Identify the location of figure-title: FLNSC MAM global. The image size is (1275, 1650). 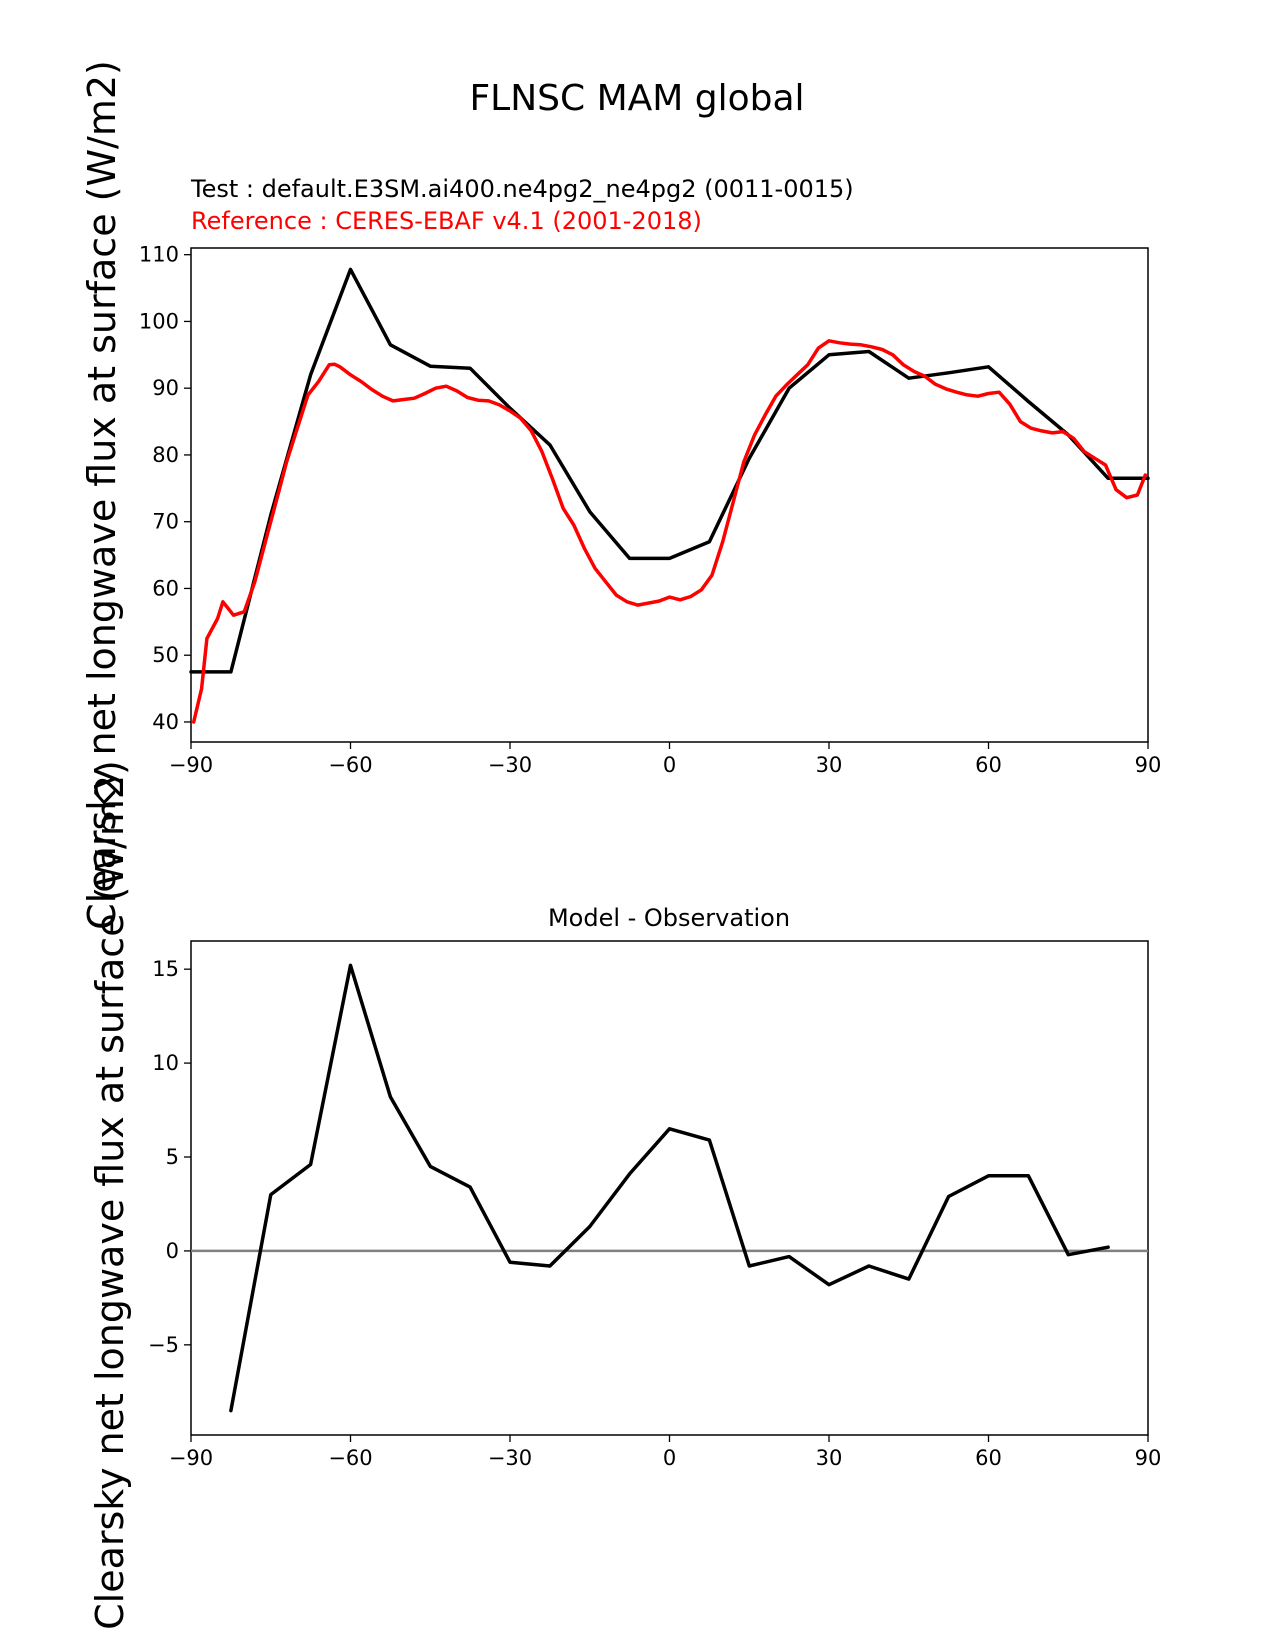
(636, 98).